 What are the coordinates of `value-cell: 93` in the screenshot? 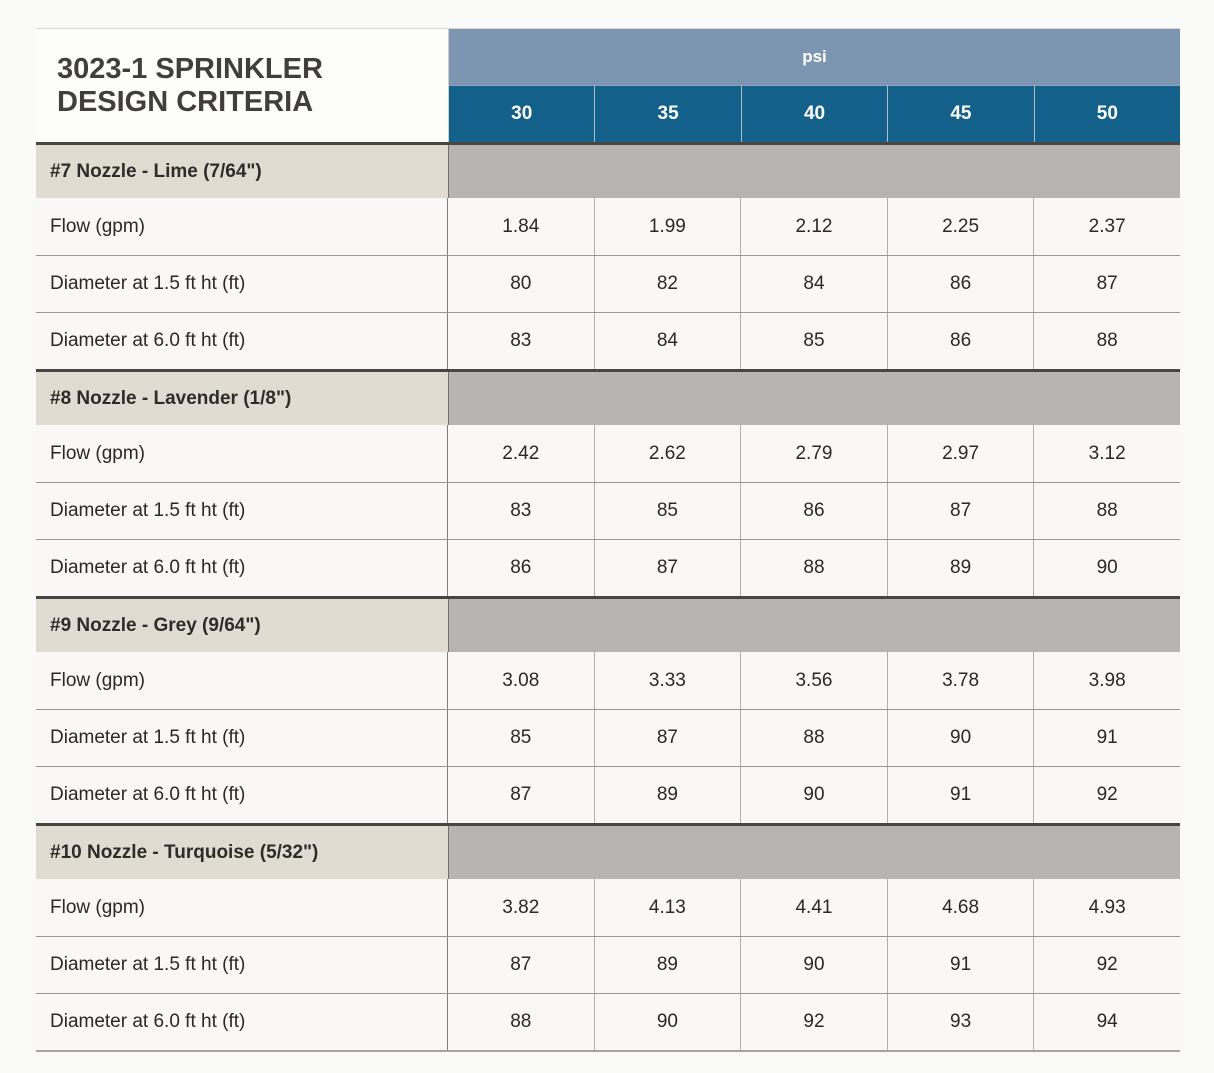 It's located at (960, 1022).